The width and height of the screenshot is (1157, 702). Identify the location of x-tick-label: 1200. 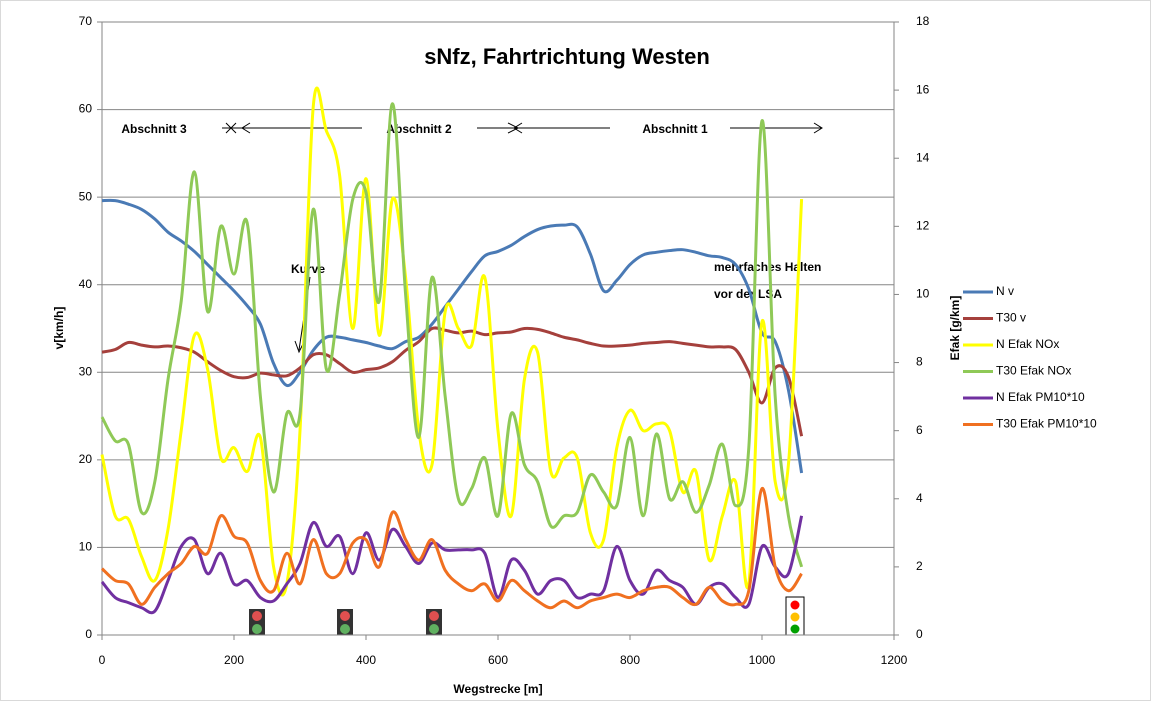
(894, 660).